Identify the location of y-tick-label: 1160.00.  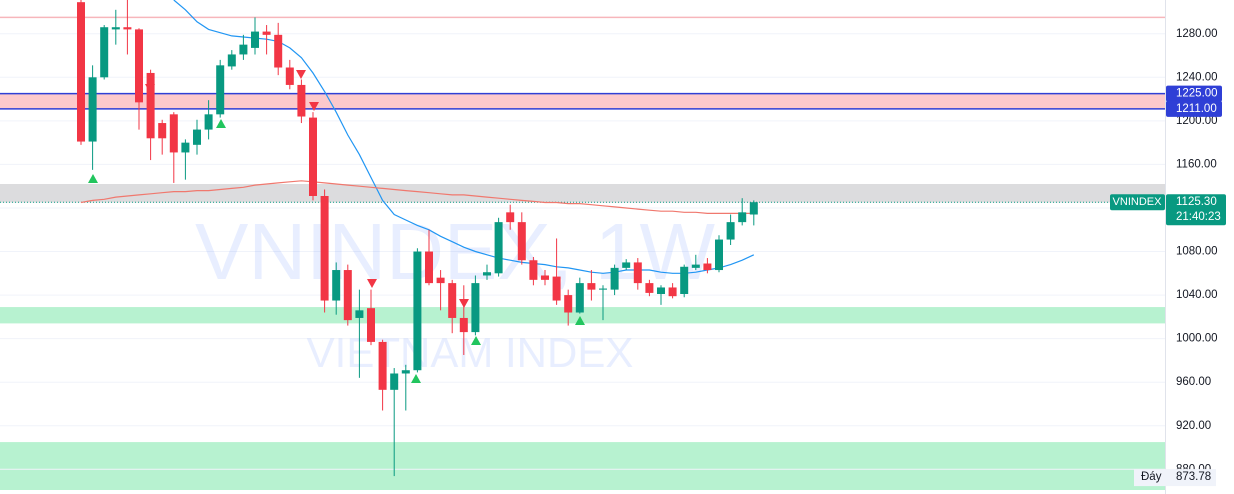
(1196, 164).